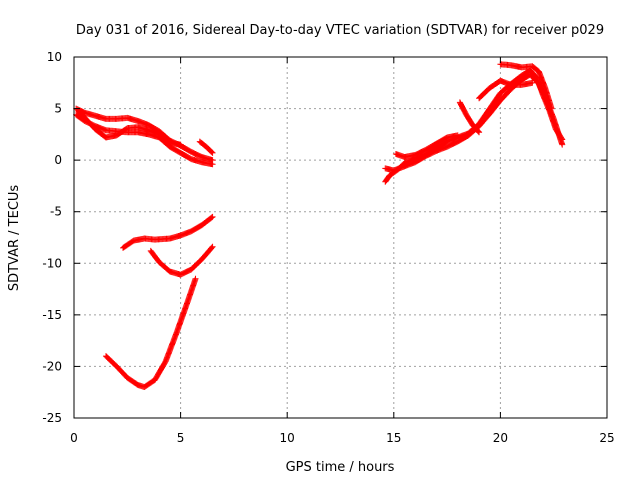 This screenshot has width=640, height=480. What do you see at coordinates (58, 160) in the screenshot?
I see `y-tick-label: 0` at bounding box center [58, 160].